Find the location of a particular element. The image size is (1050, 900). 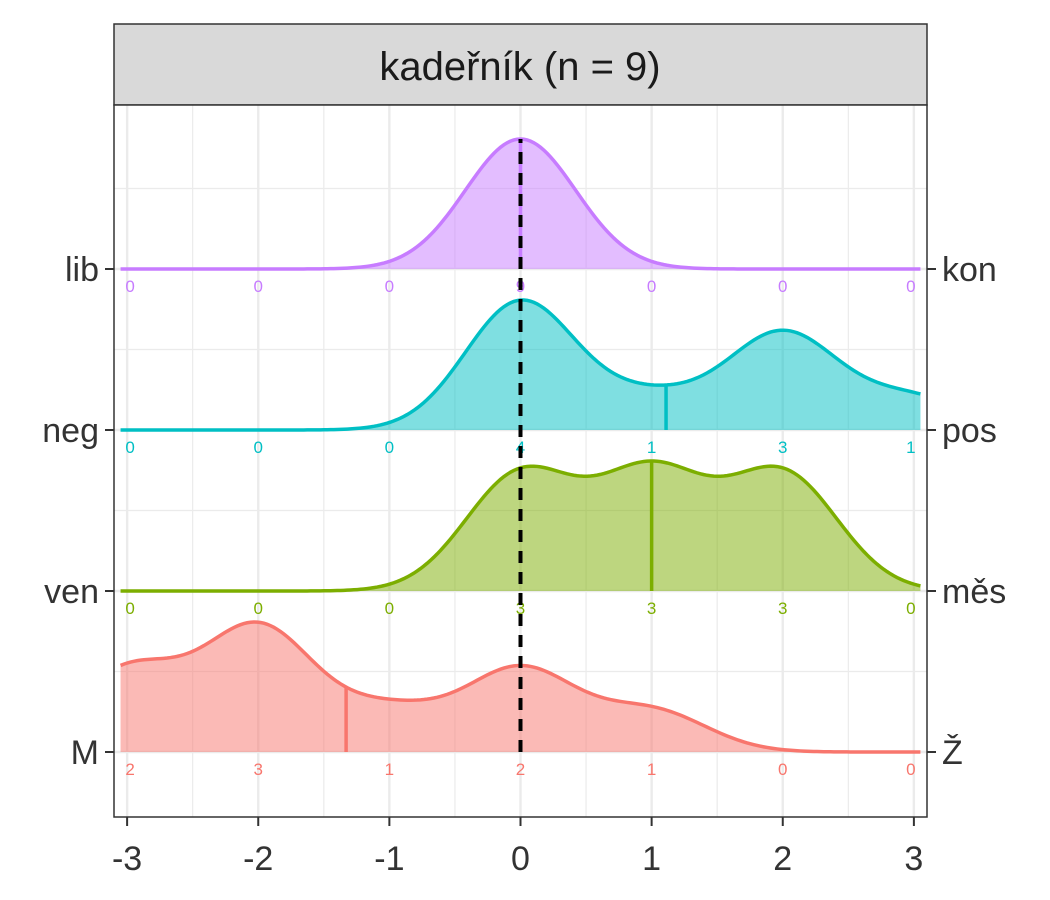

x-tick-label: -3 is located at coordinates (127, 859).